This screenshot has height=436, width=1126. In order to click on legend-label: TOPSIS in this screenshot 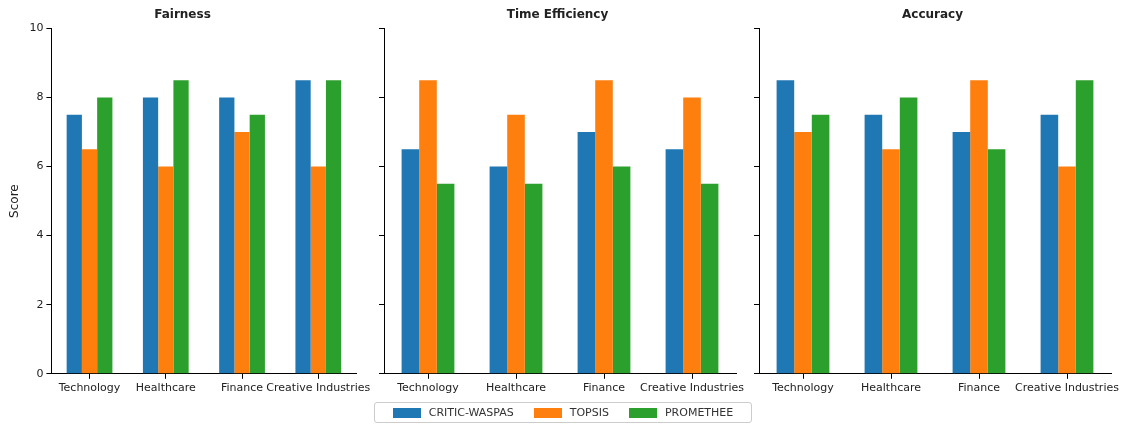, I will do `click(589, 412)`.